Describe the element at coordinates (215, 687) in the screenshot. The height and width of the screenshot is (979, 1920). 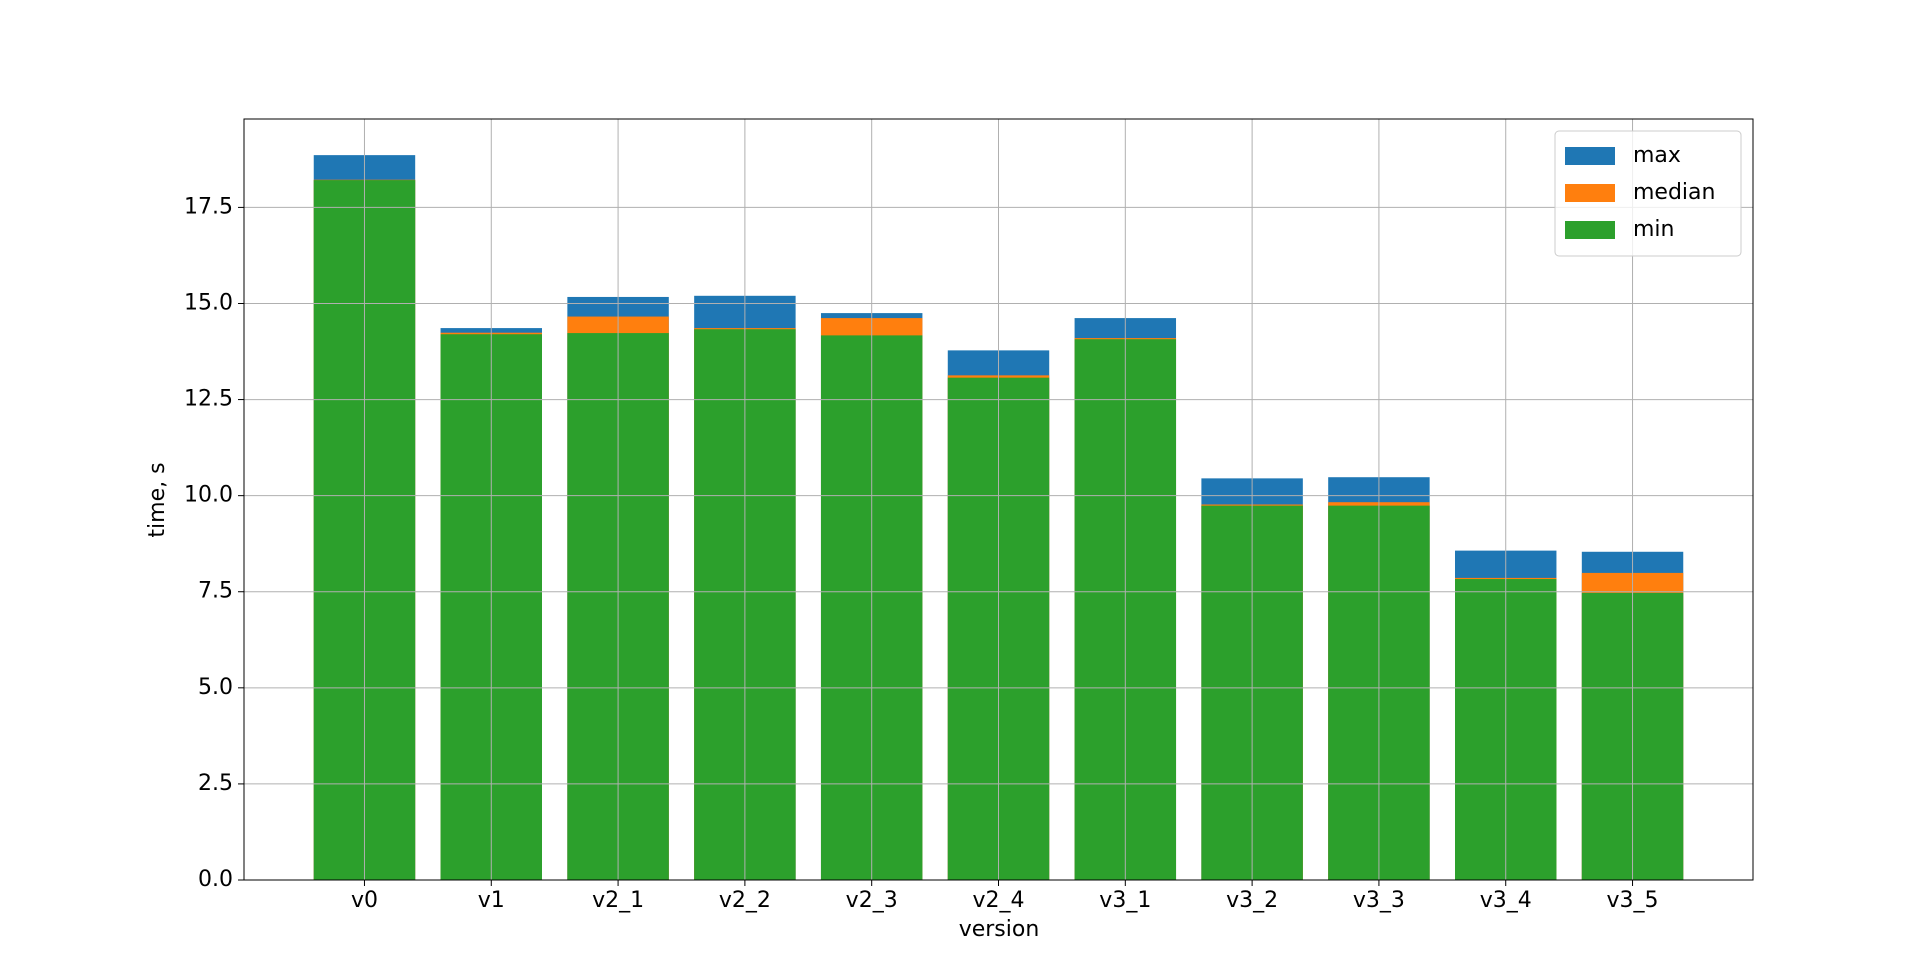
I see `y-tick-label: 5.0` at that location.